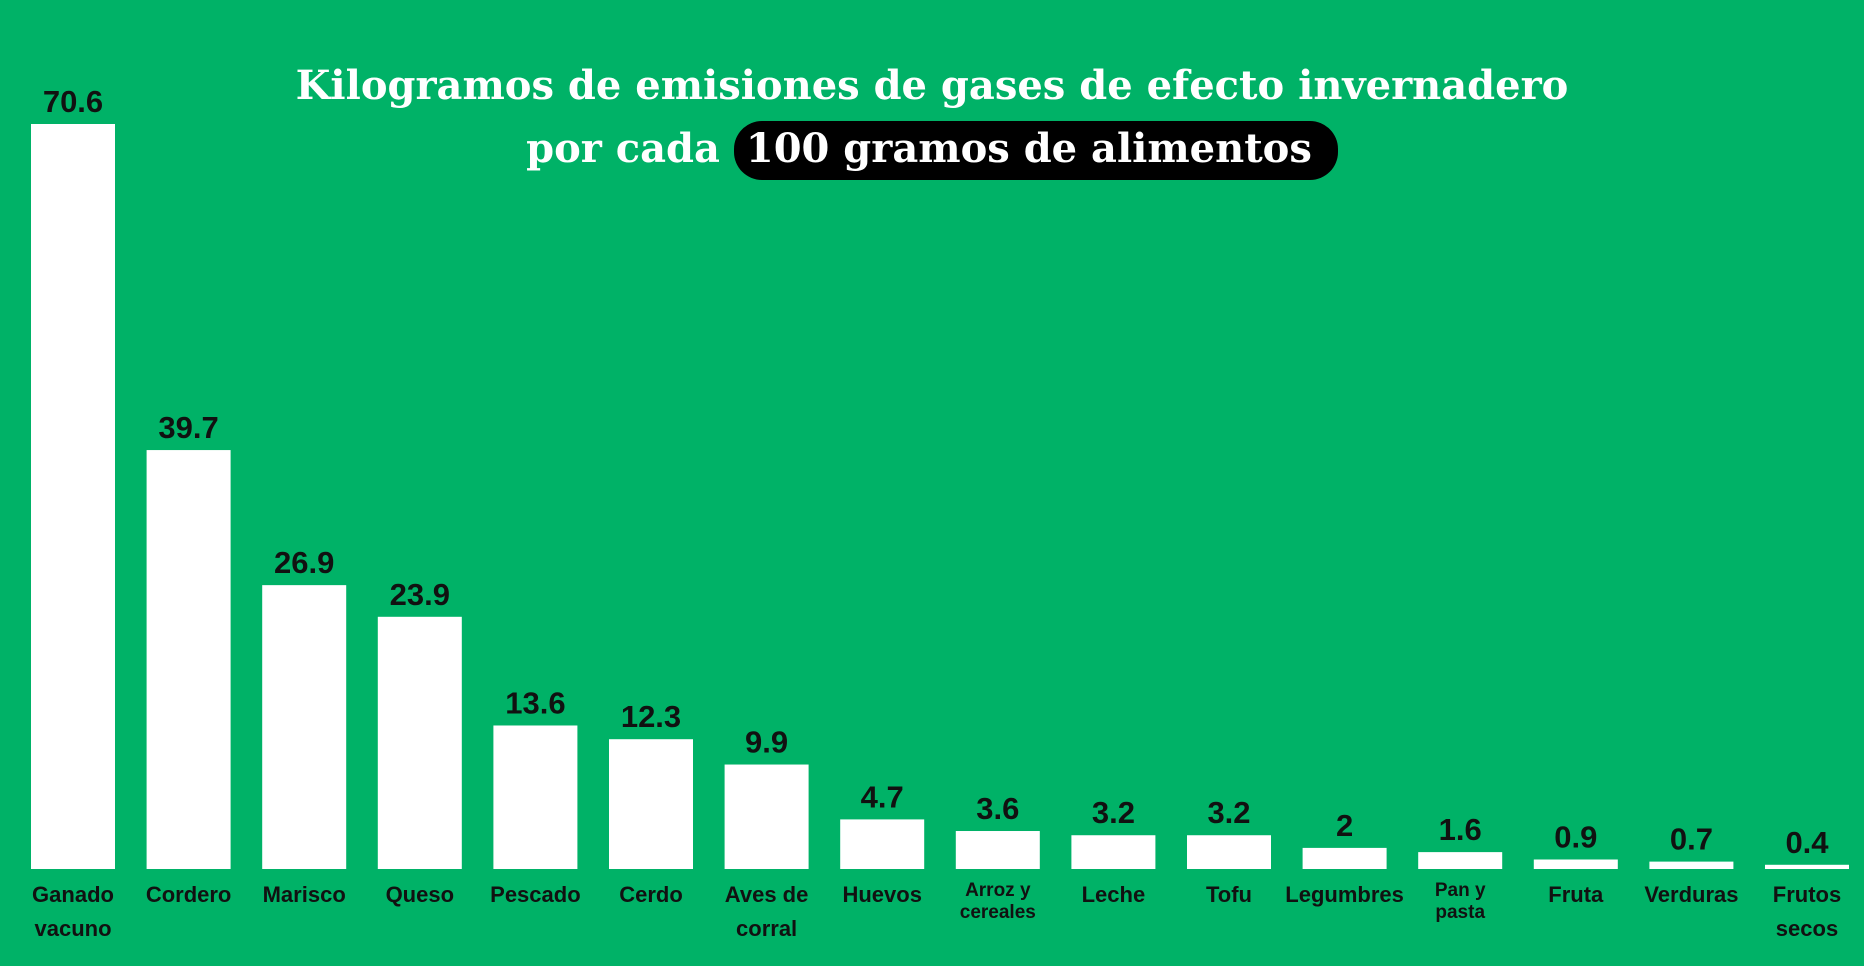 This screenshot has height=966, width=1864. I want to click on data-label: 70.6, so click(73, 101).